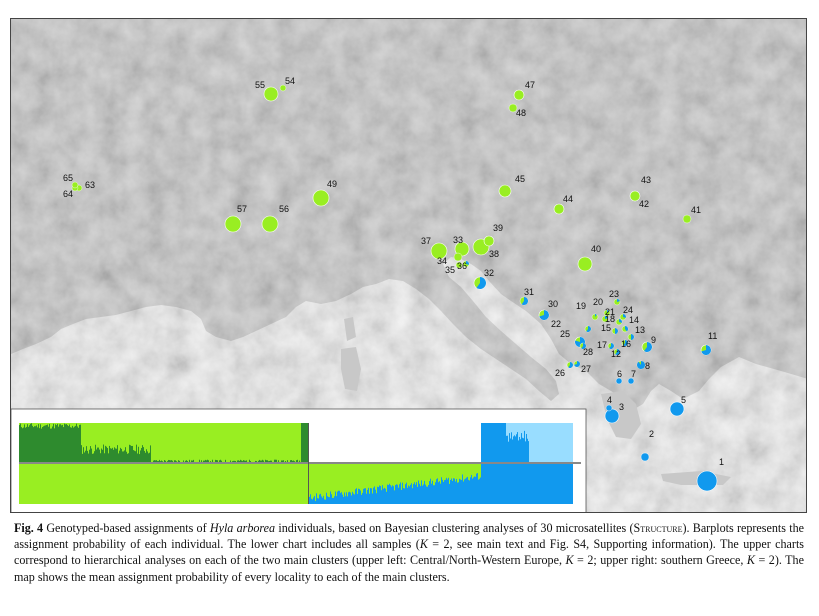  I want to click on locality-label-39: 39, so click(498, 228).